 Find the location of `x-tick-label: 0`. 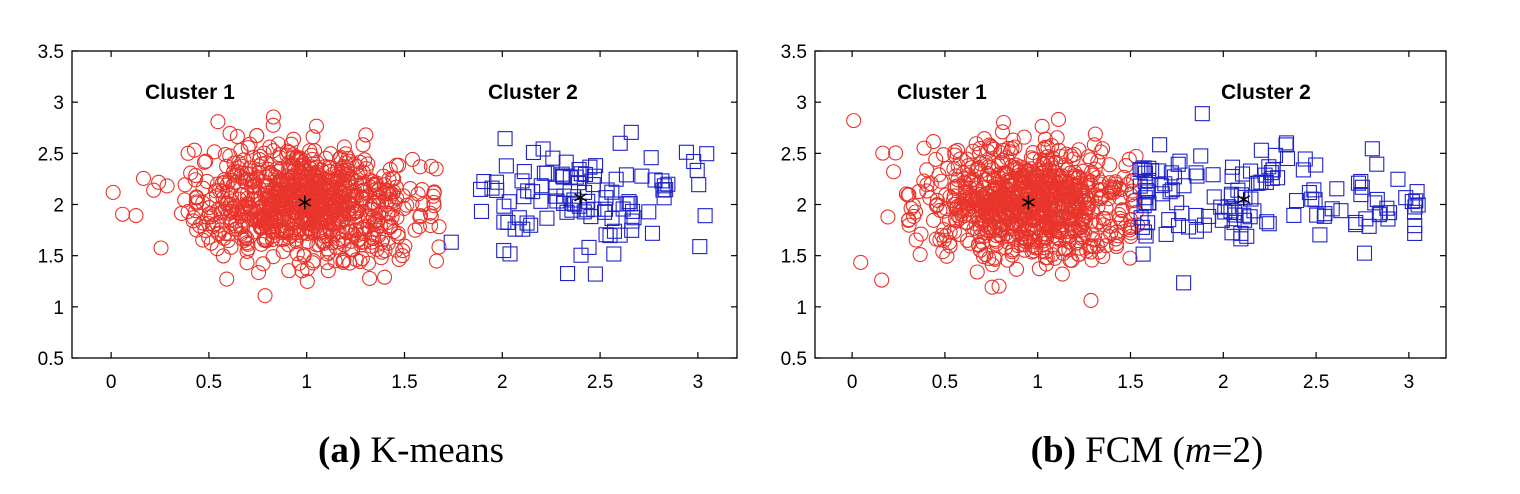

x-tick-label: 0 is located at coordinates (852, 382).